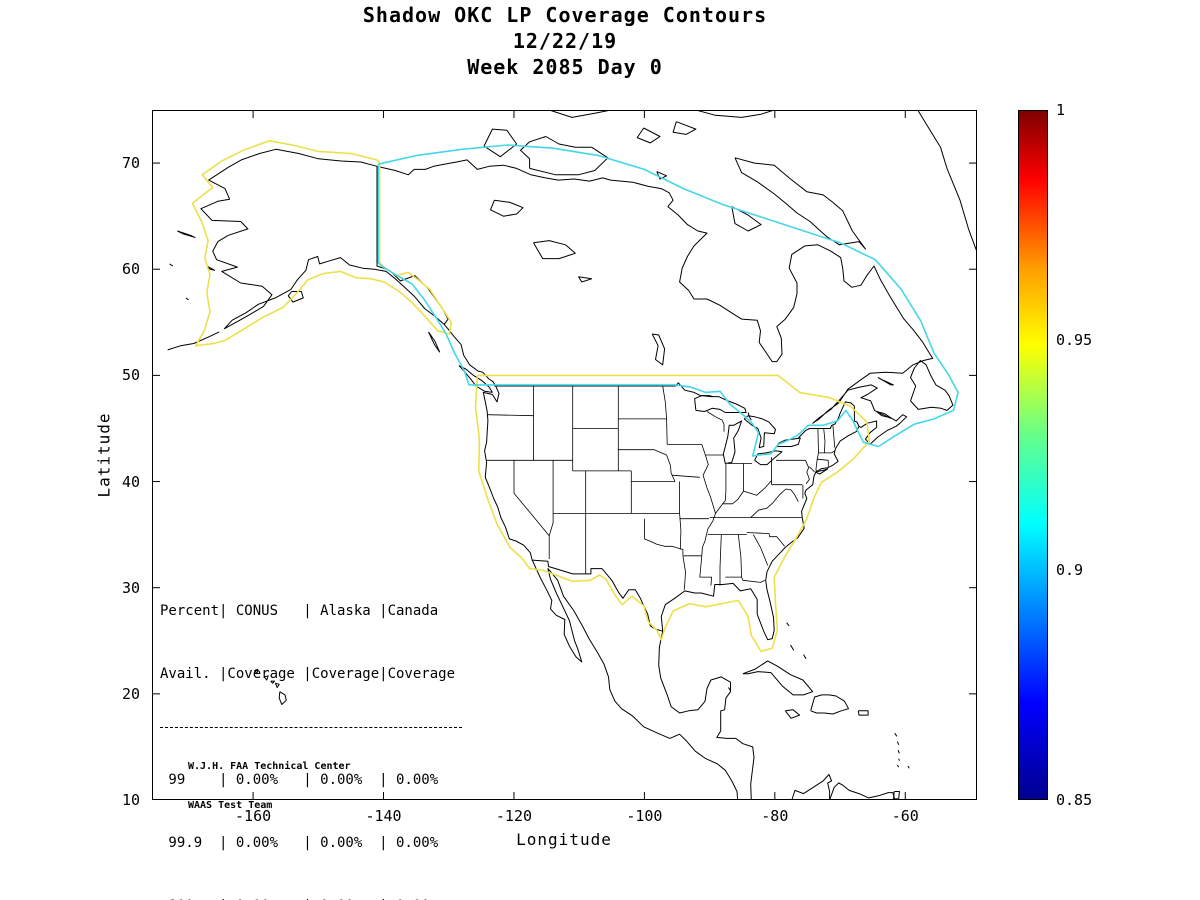 Image resolution: width=1200 pixels, height=900 pixels. I want to click on international-border-paths, so click(677, 507).